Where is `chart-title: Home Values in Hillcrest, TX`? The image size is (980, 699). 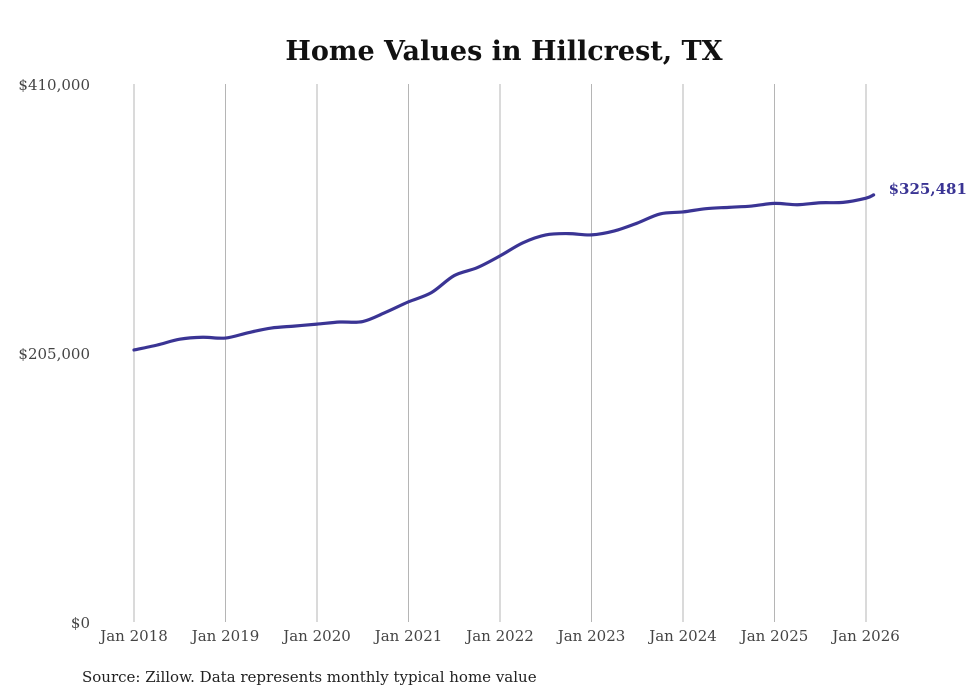
chart-title: Home Values in Hillcrest, TX is located at coordinates (503, 51).